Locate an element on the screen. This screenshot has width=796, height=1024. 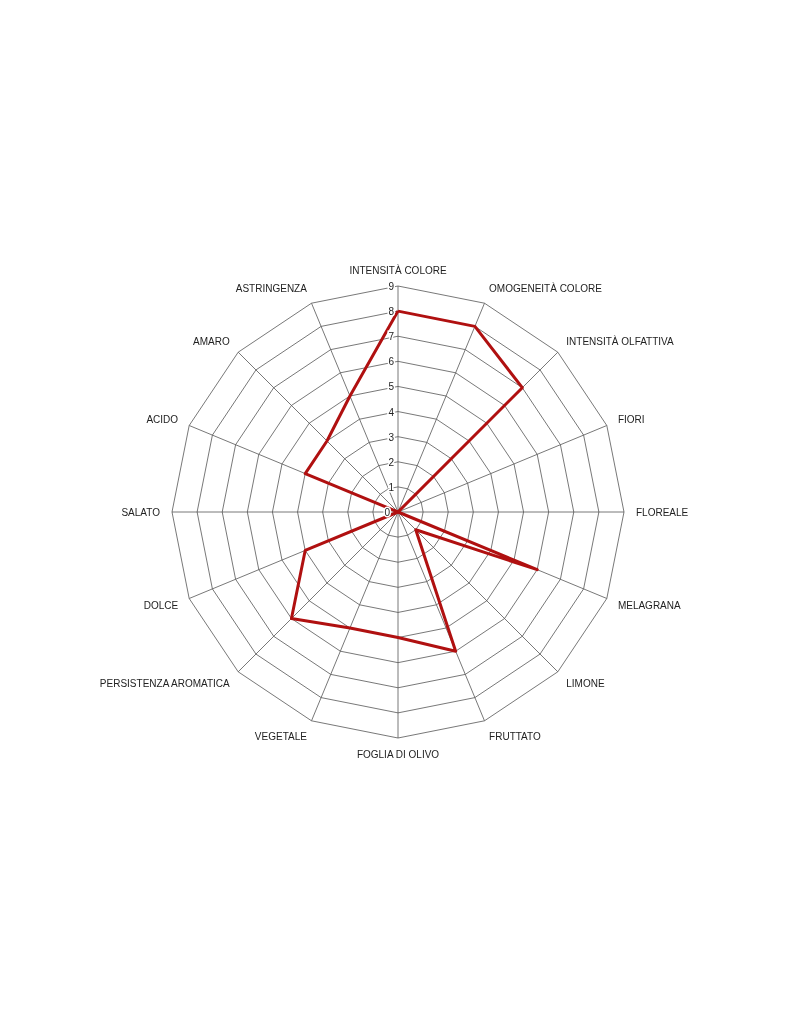
spoke-label: DOLCE is located at coordinates (161, 605).